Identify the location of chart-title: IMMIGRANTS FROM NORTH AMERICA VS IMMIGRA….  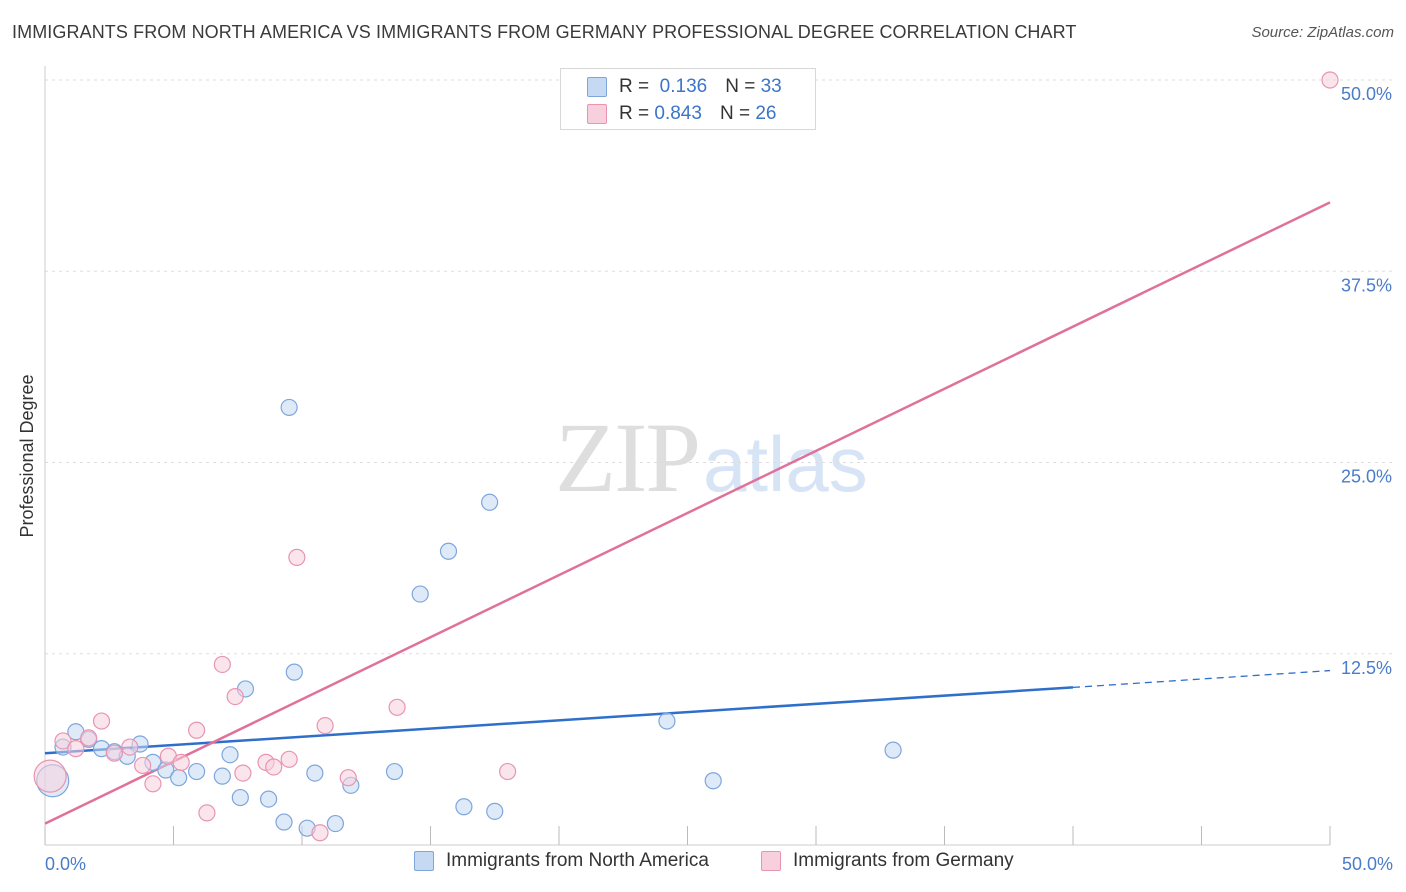
(544, 32).